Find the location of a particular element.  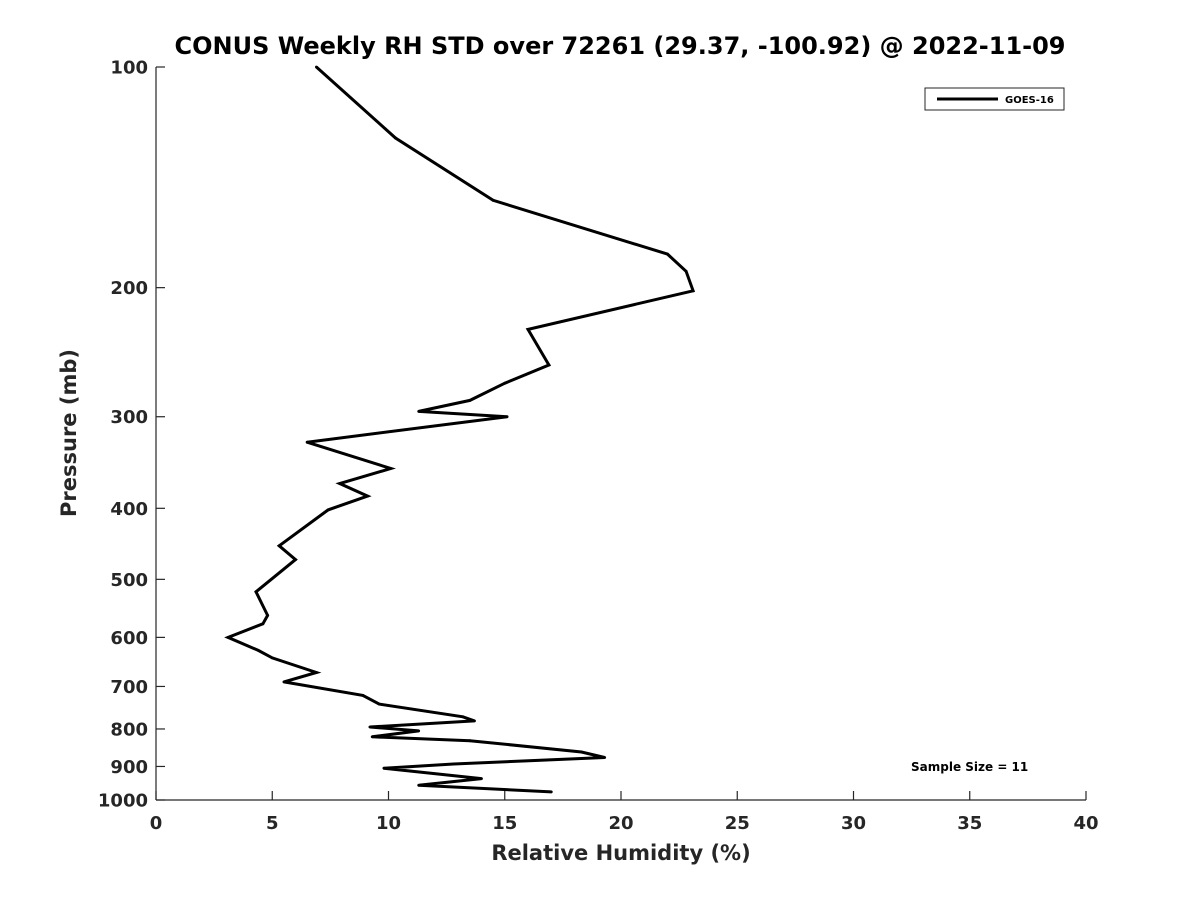

y-tick-label: 200 is located at coordinates (129, 288).